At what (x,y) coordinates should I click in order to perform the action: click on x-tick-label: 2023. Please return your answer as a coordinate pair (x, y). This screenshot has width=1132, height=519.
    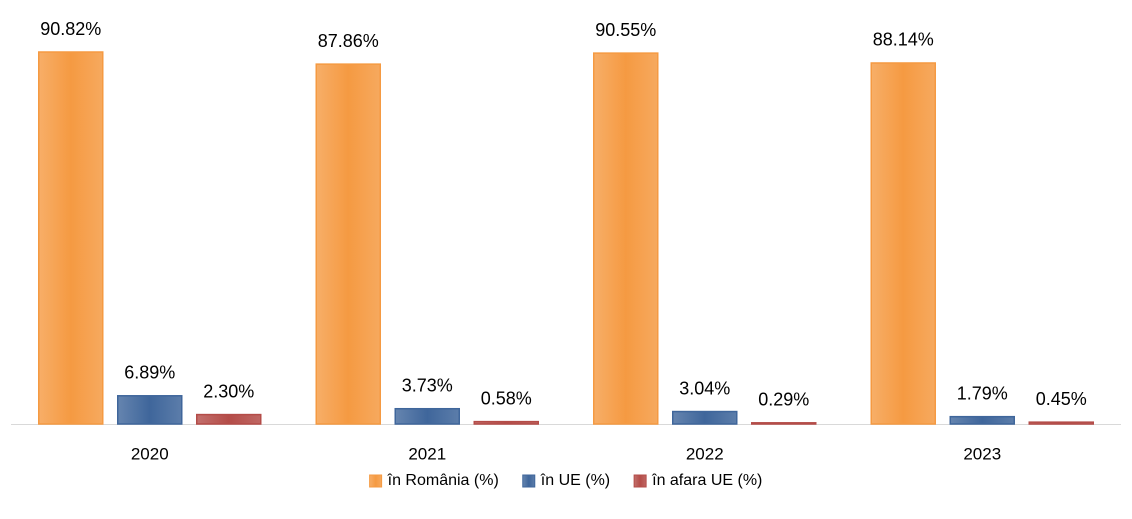
    Looking at the image, I should click on (982, 453).